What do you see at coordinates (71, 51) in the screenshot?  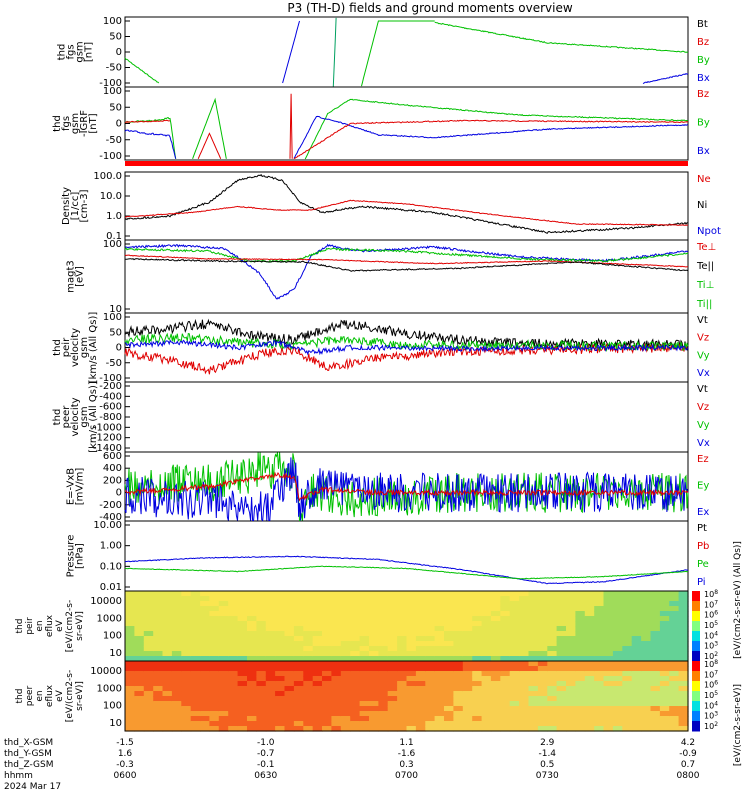 I see `y-axis-label: fgs` at bounding box center [71, 51].